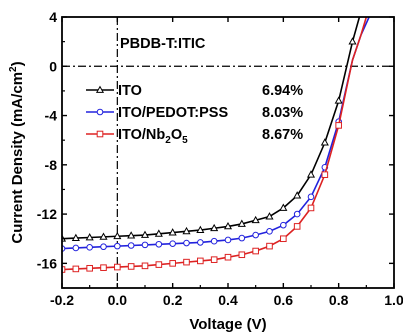 Image resolution: width=403 pixels, height=336 pixels. I want to click on legend-entry-3: ITO/Nb2O5 8.67%, so click(194, 136).